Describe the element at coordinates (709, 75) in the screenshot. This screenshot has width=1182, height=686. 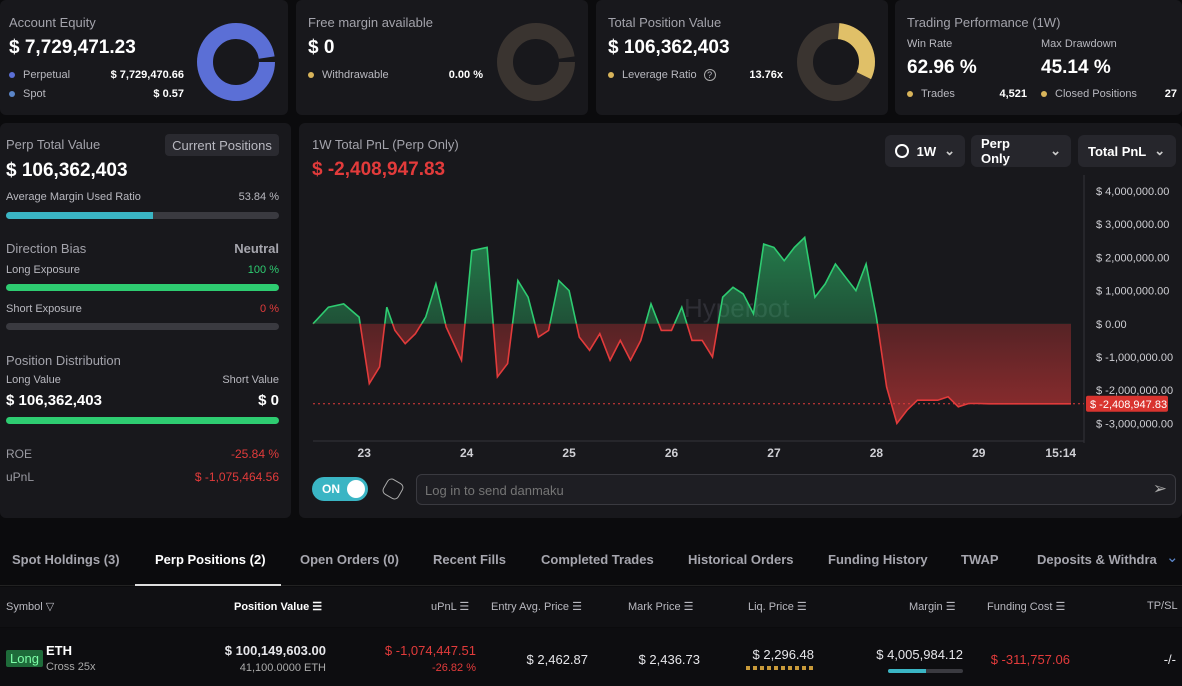
I see `help-icon: ?` at that location.